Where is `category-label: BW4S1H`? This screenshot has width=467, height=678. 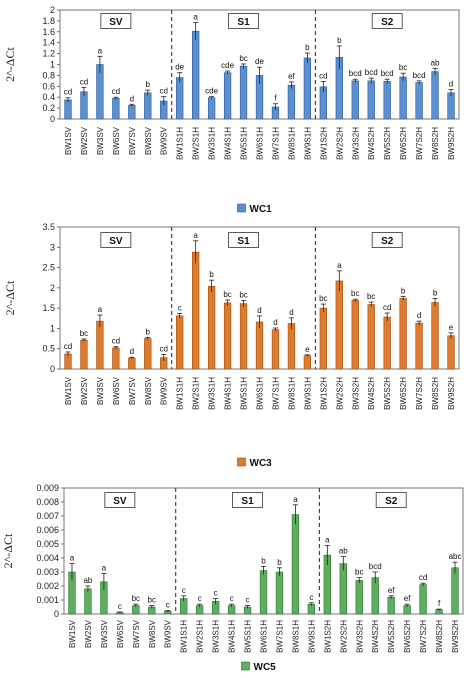 category-label: BW4S1H is located at coordinates (232, 636).